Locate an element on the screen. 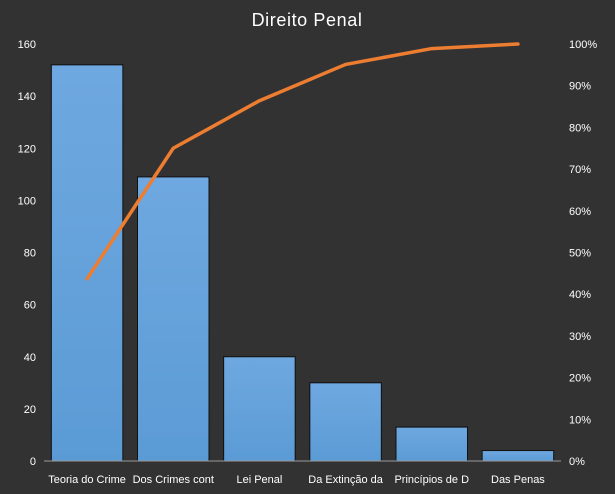 The width and height of the screenshot is (615, 494). chart-title: Direito Penal is located at coordinates (307, 20).